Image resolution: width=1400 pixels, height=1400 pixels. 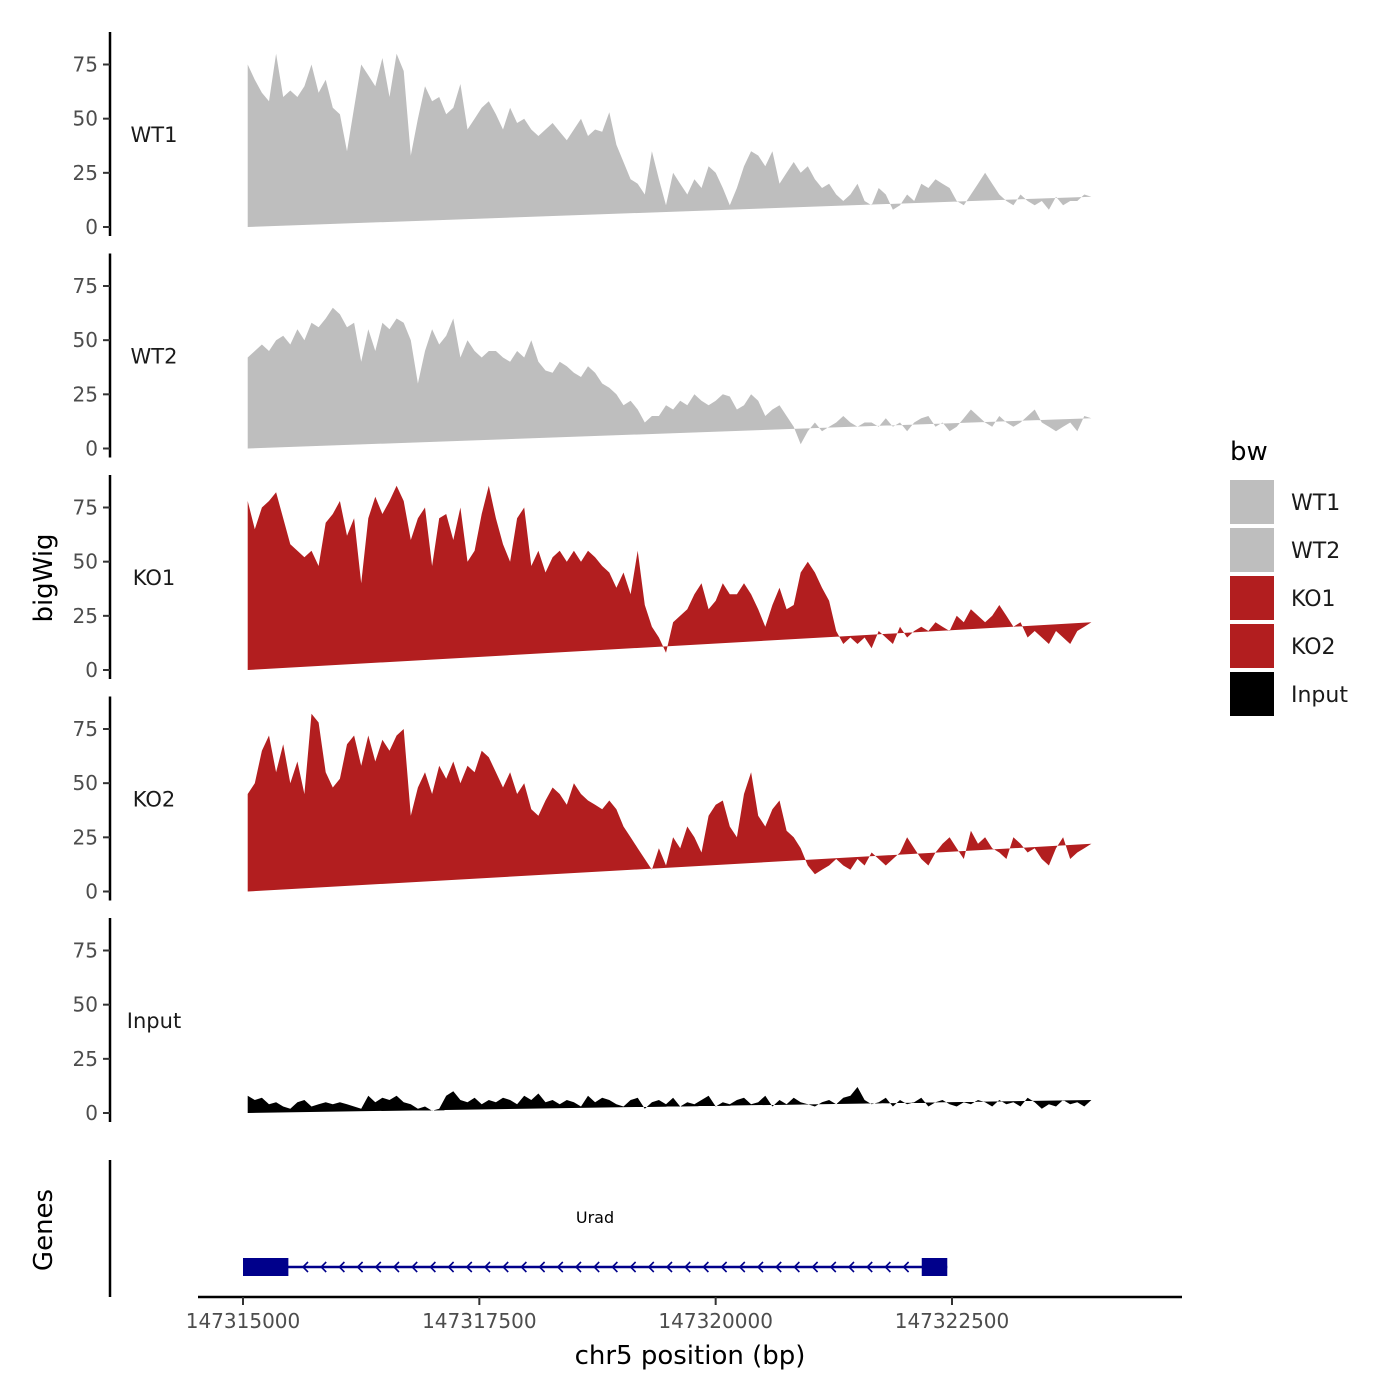 I want to click on legend: bw WT1 WT2 KO1 KO2 Input, so click(x=1289, y=576).